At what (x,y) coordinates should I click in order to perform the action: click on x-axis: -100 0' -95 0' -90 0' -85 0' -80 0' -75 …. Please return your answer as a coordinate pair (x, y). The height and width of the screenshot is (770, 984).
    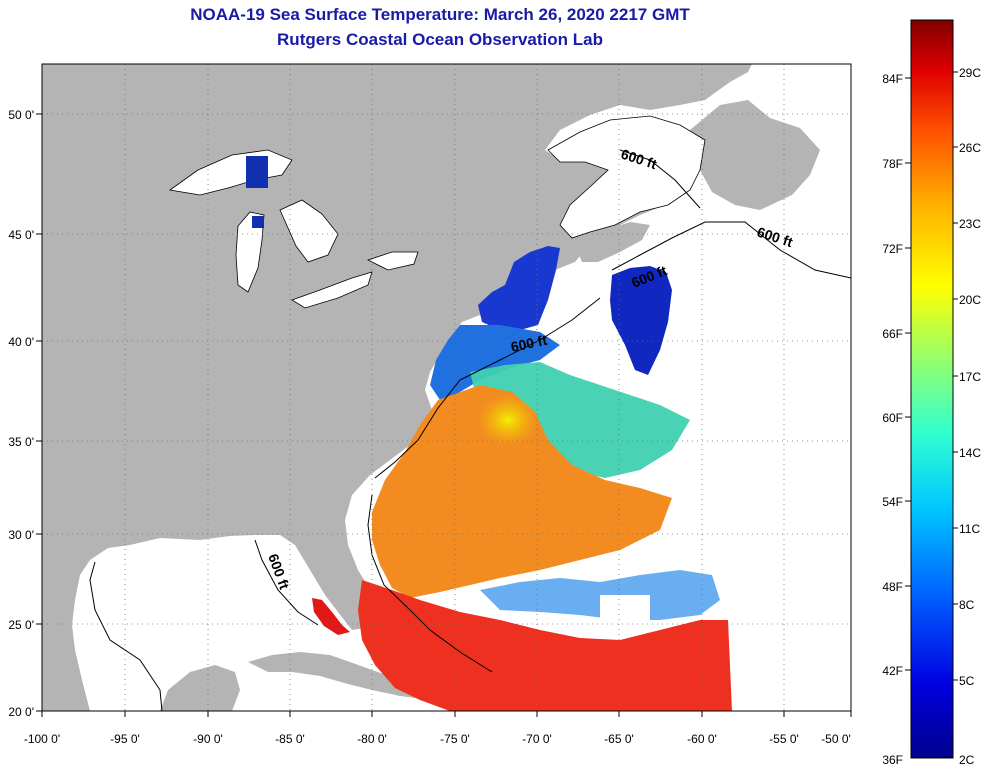
    Looking at the image, I should click on (438, 728).